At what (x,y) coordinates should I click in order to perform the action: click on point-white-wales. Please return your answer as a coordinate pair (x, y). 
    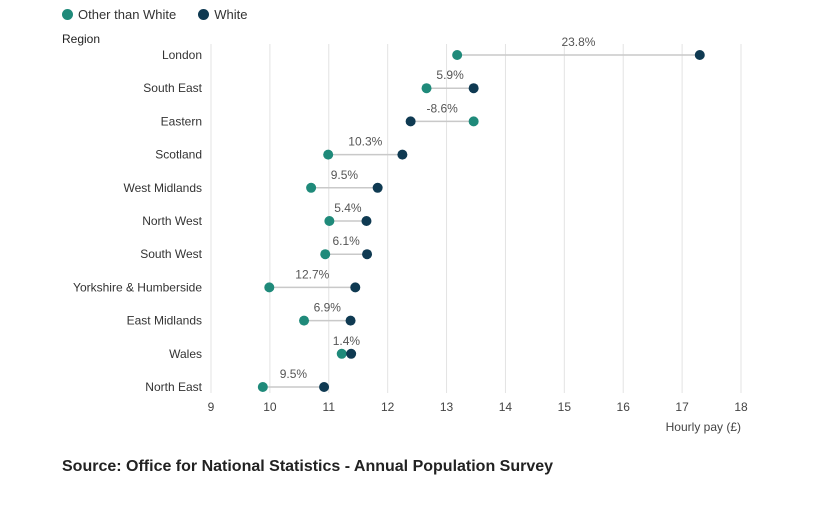
    Looking at the image, I should click on (351, 353).